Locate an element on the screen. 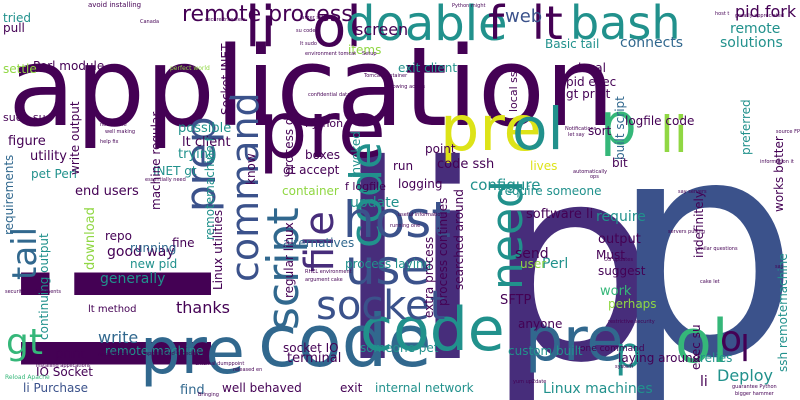  cloud-word: lt client is located at coordinates (206, 142).